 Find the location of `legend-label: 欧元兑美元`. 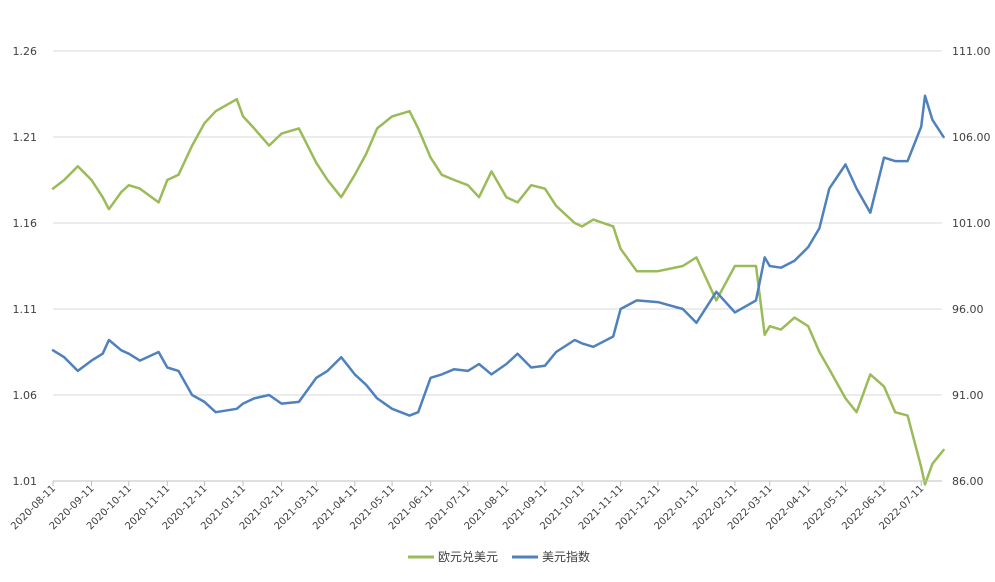

legend-label: 欧元兑美元 is located at coordinates (468, 557).